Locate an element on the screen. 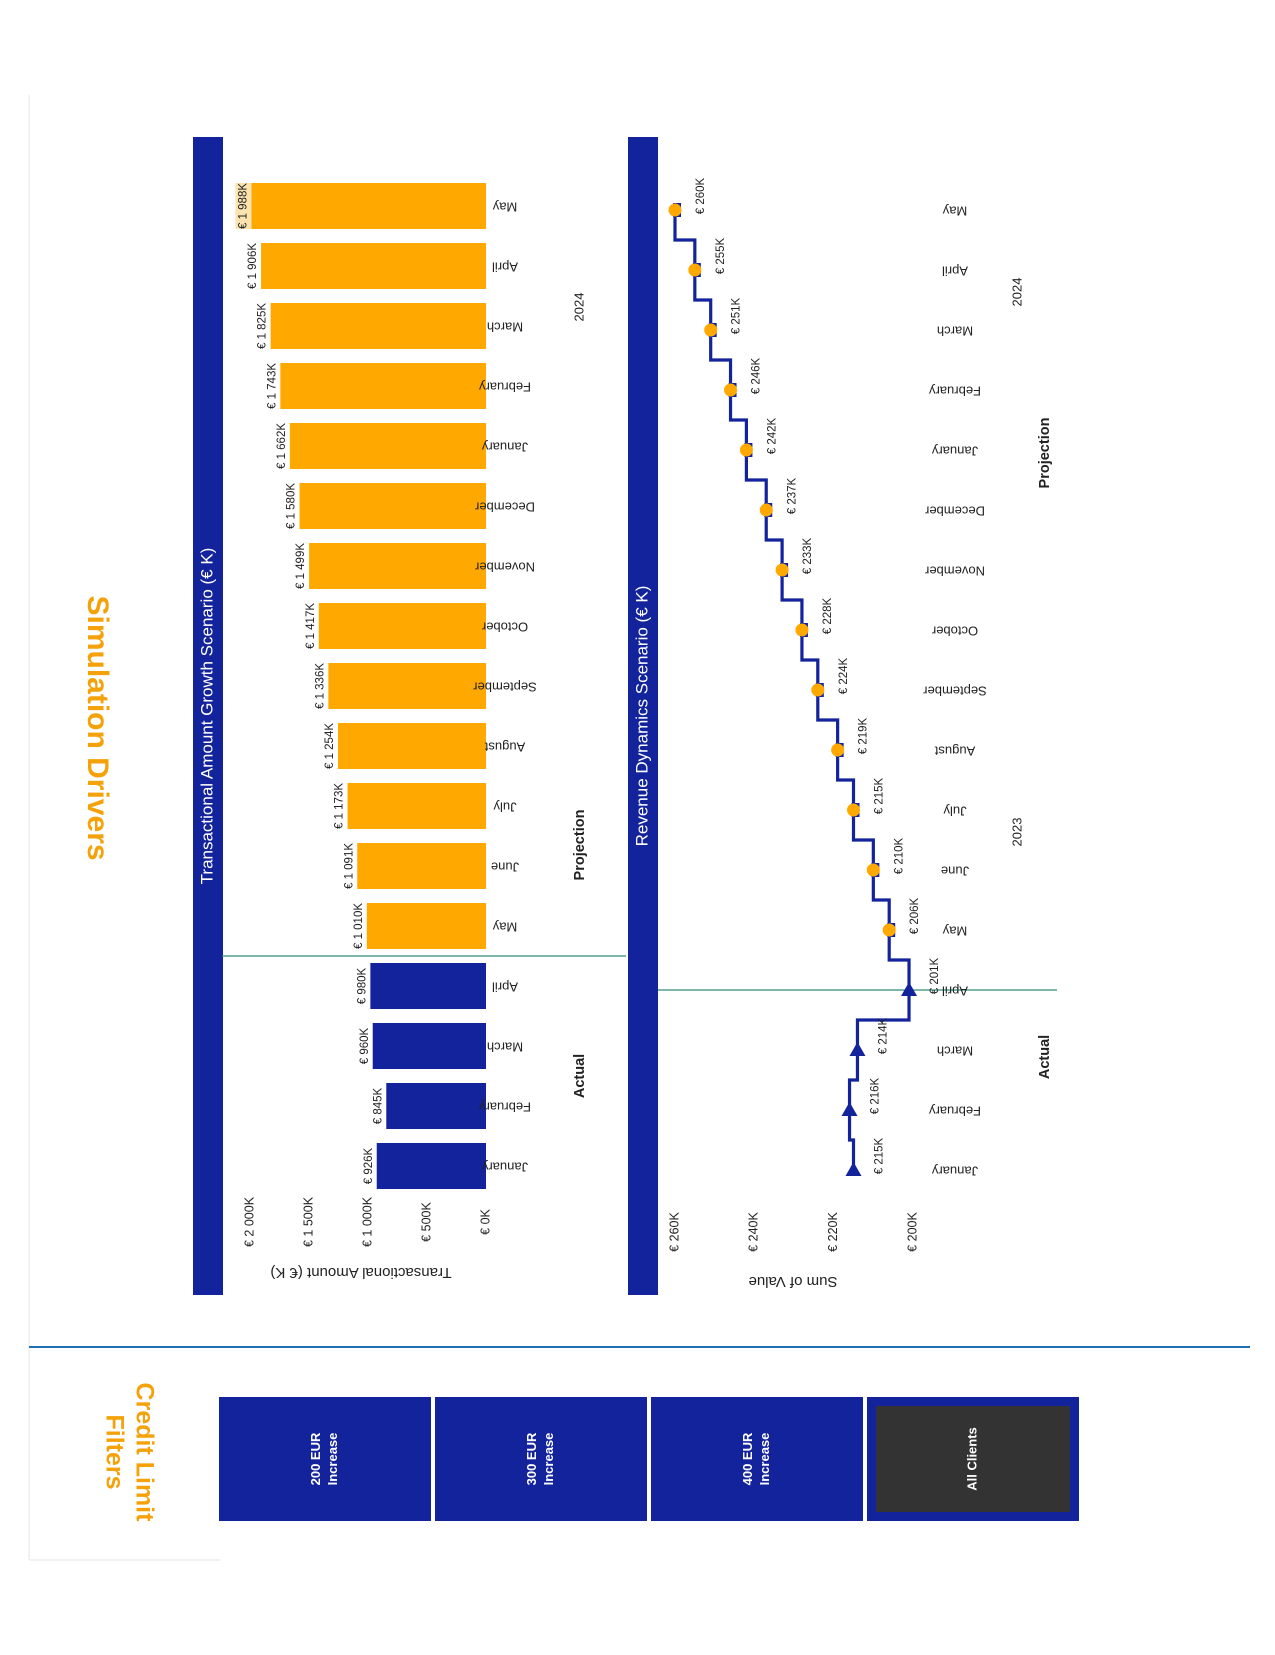 The height and width of the screenshot is (1655, 1275). bar-category-label-group: June is located at coordinates (505, 867).